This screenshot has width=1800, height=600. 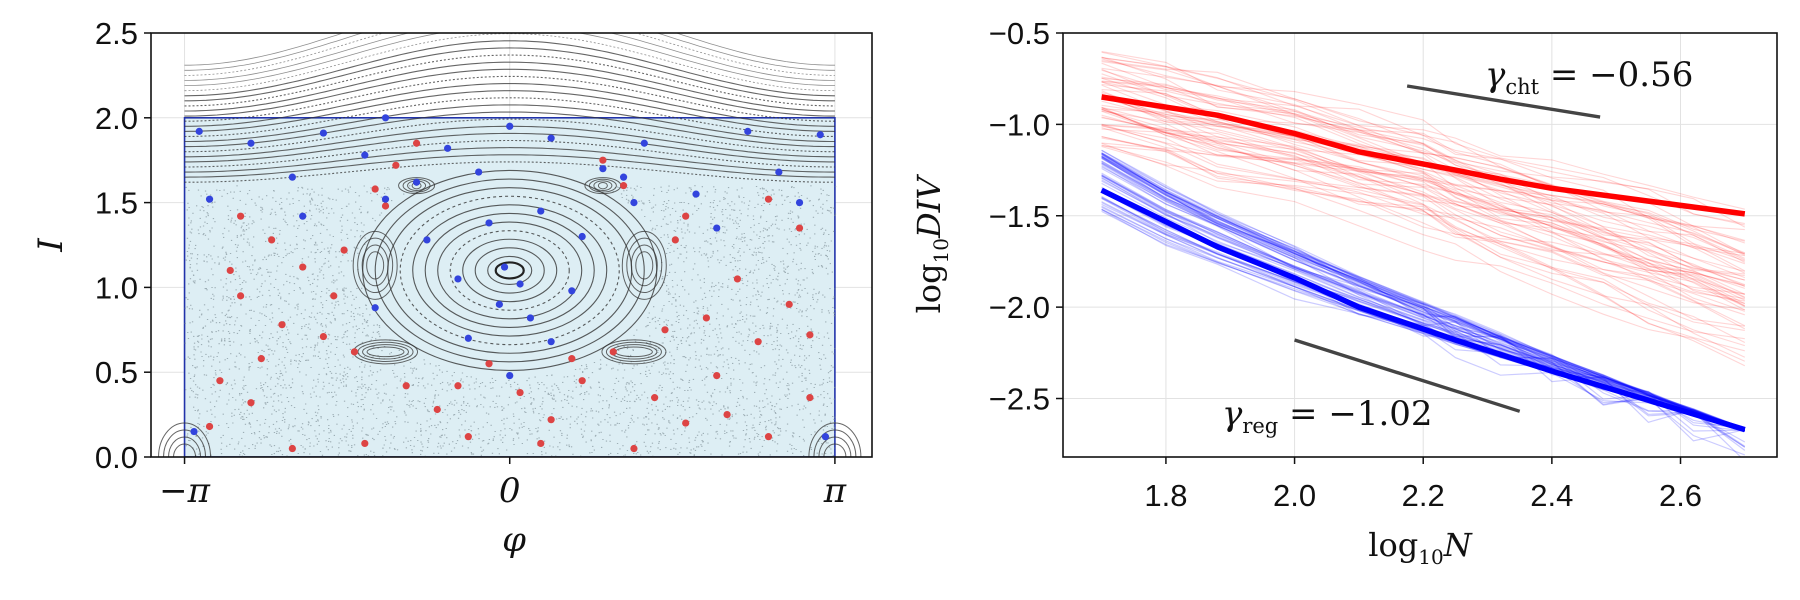 What do you see at coordinates (1589, 77) in the screenshot?
I see `slope-label-cht: γcht = −0.56` at bounding box center [1589, 77].